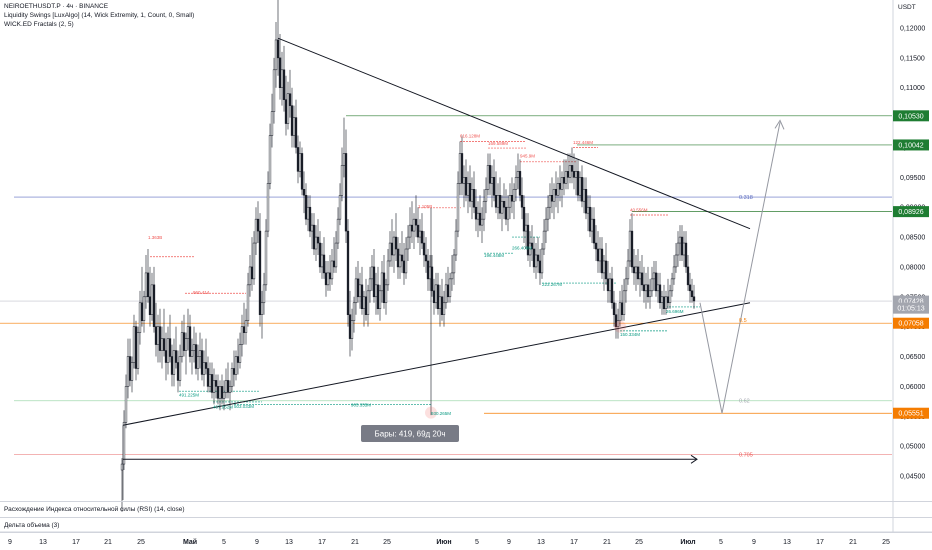 The image size is (932, 550). Describe the element at coordinates (494, 255) in the screenshot. I see `swing-volume-label: 196.448M` at that location.